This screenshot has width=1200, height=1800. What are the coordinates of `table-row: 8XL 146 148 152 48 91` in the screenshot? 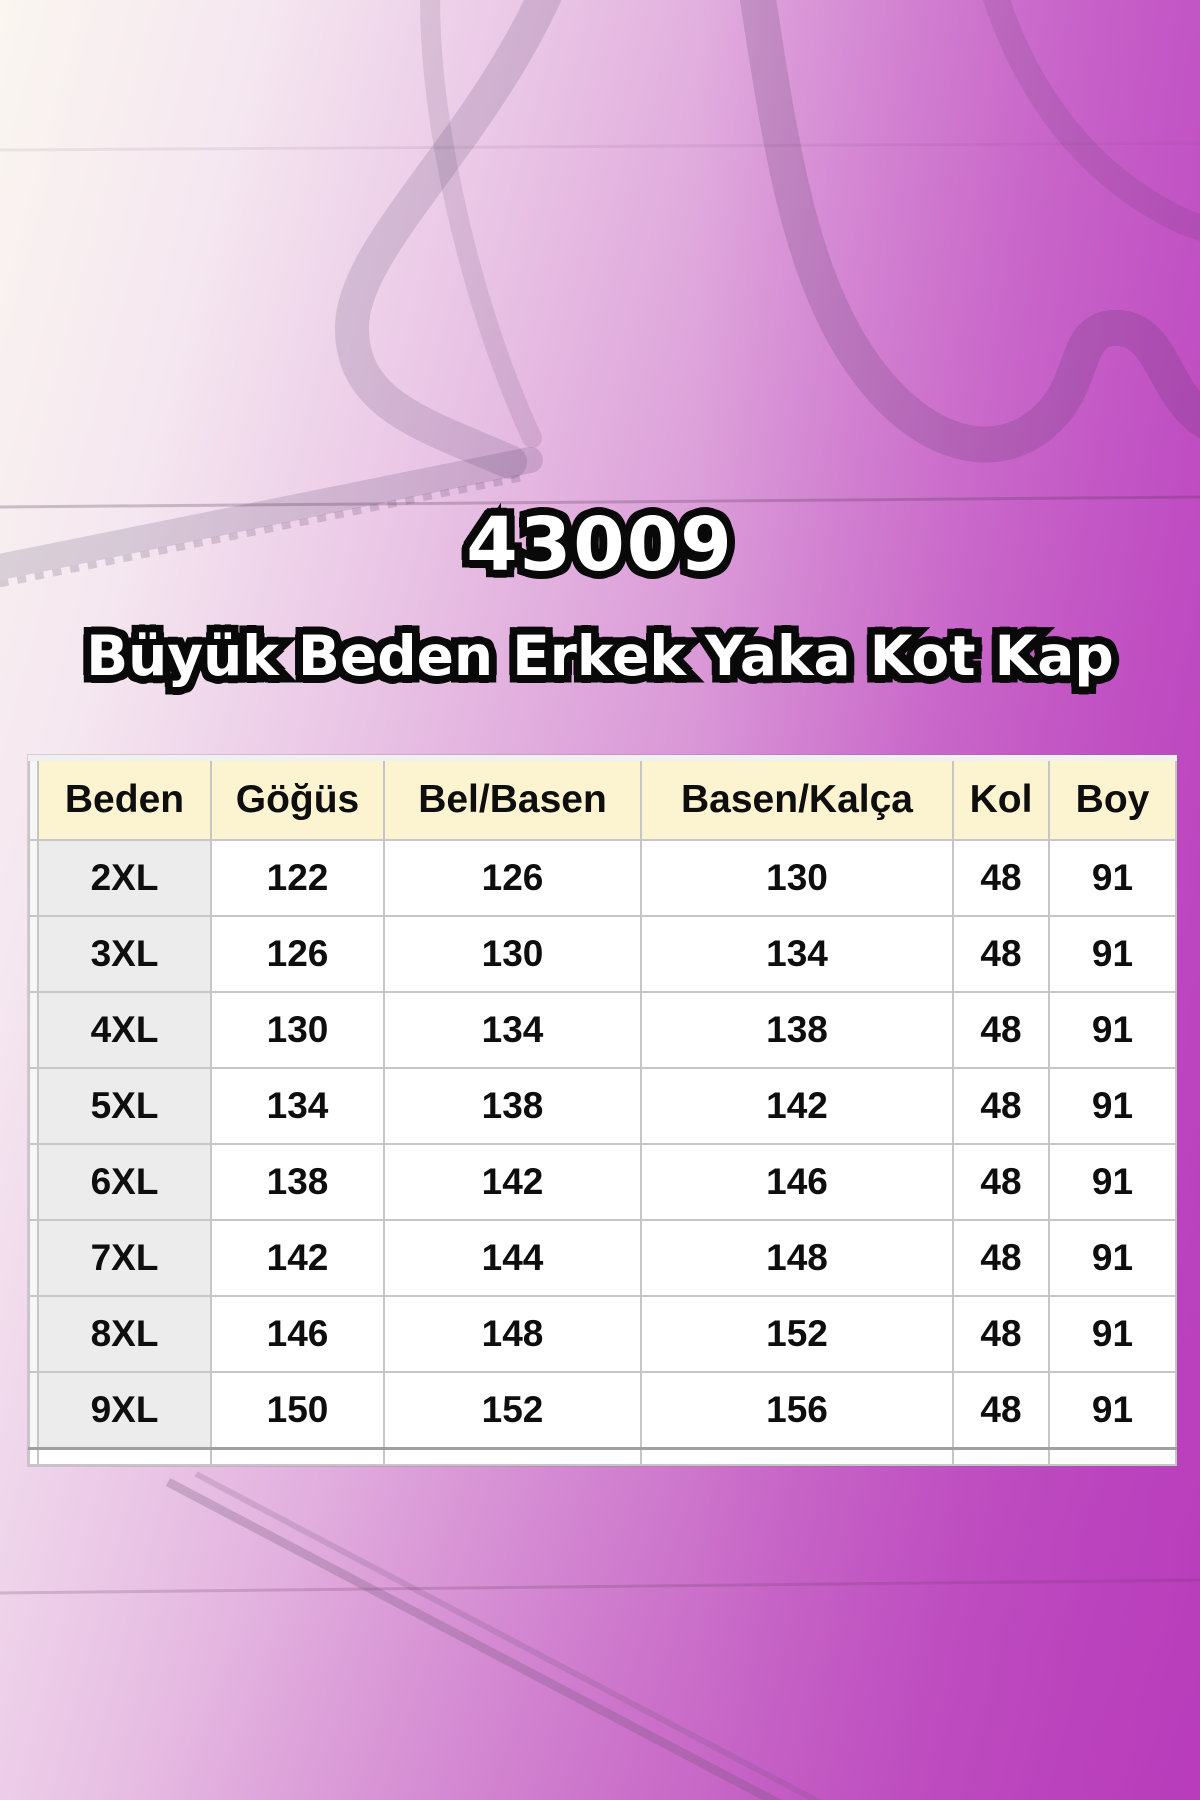 It's located at (602, 1334).